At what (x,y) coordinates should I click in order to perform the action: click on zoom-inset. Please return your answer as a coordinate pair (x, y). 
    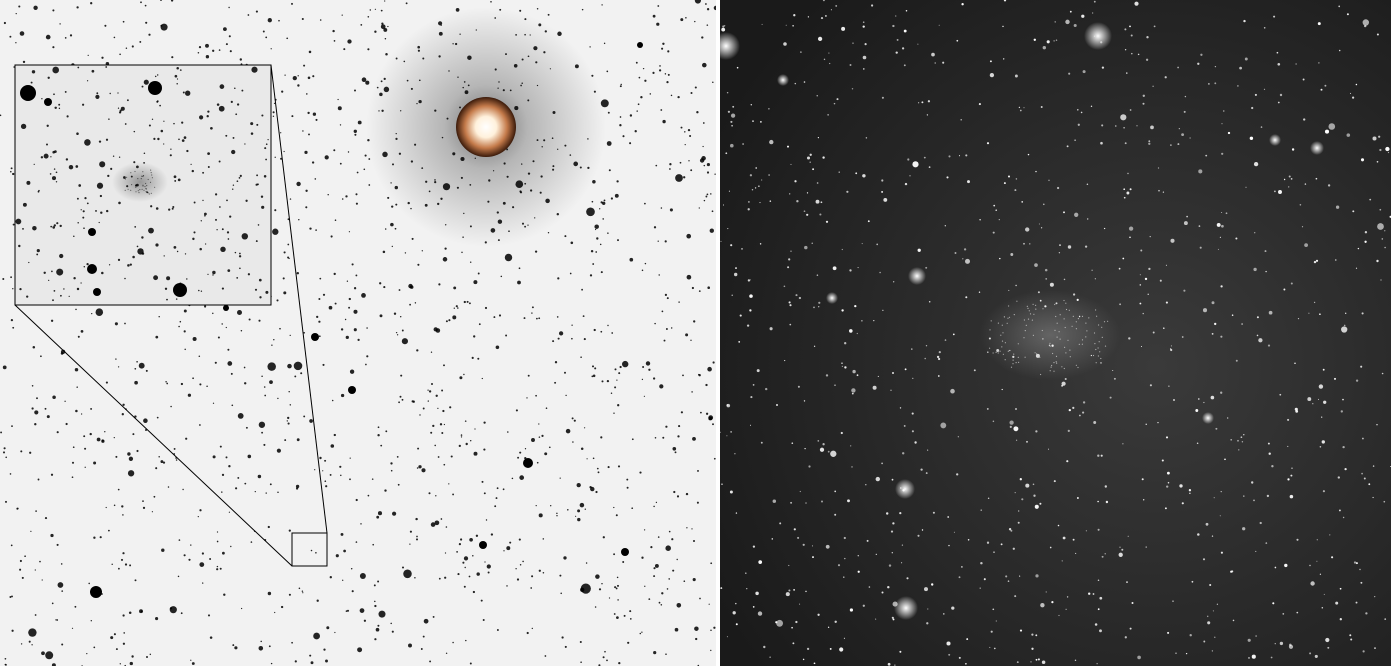
    Looking at the image, I should click on (143, 185).